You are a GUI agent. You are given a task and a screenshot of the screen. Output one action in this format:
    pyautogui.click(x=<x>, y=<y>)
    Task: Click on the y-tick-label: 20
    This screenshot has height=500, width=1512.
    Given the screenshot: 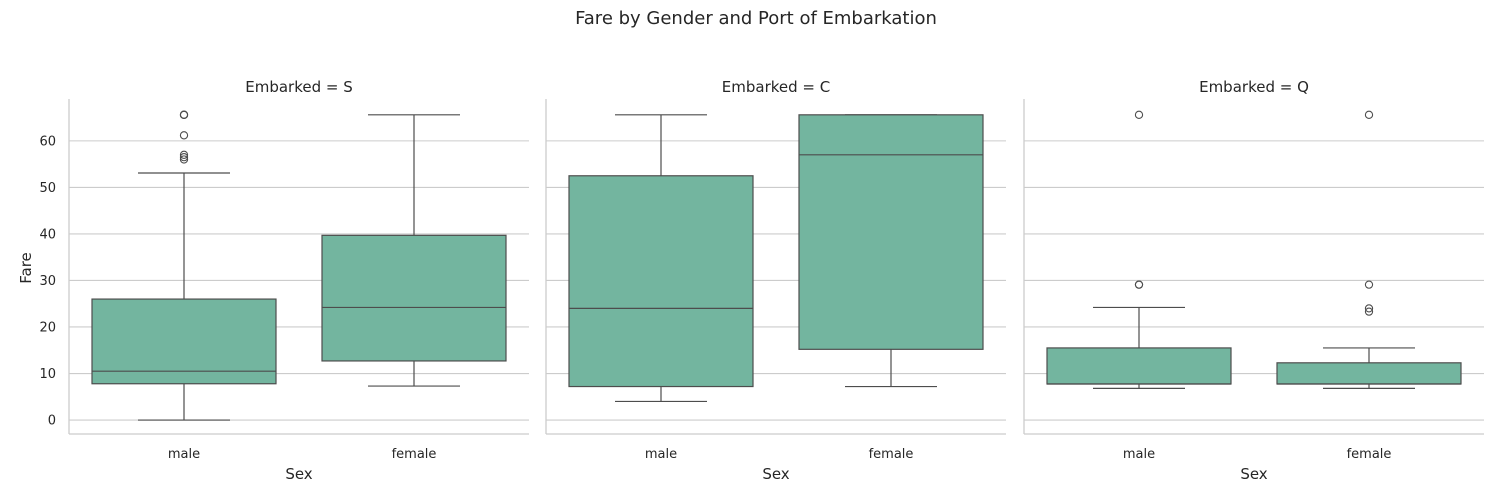 What is the action you would take?
    pyautogui.click(x=47, y=327)
    